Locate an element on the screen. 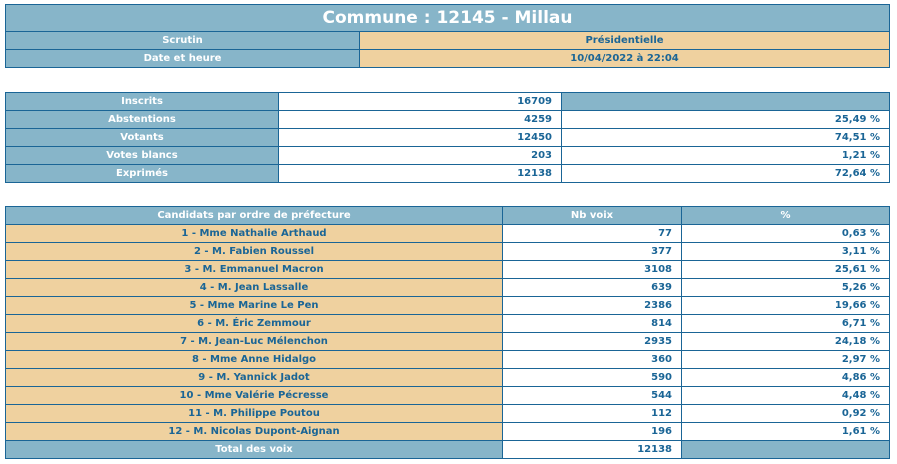 The image size is (897, 464). stats-pct: 1,21 % is located at coordinates (725, 155).